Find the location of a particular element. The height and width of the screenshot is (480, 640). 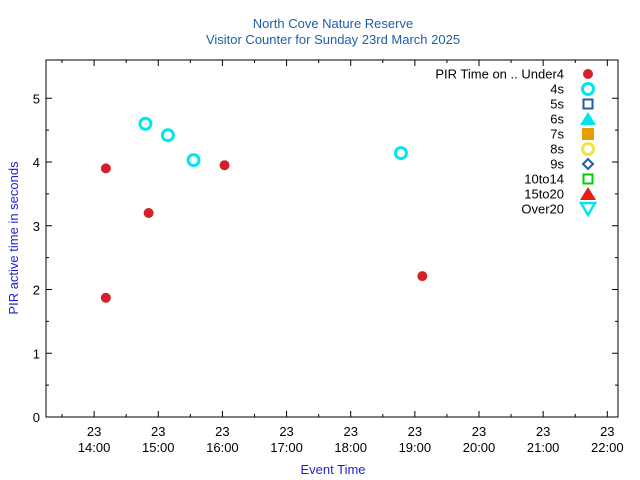

y-tick-label: 1 is located at coordinates (36, 353).